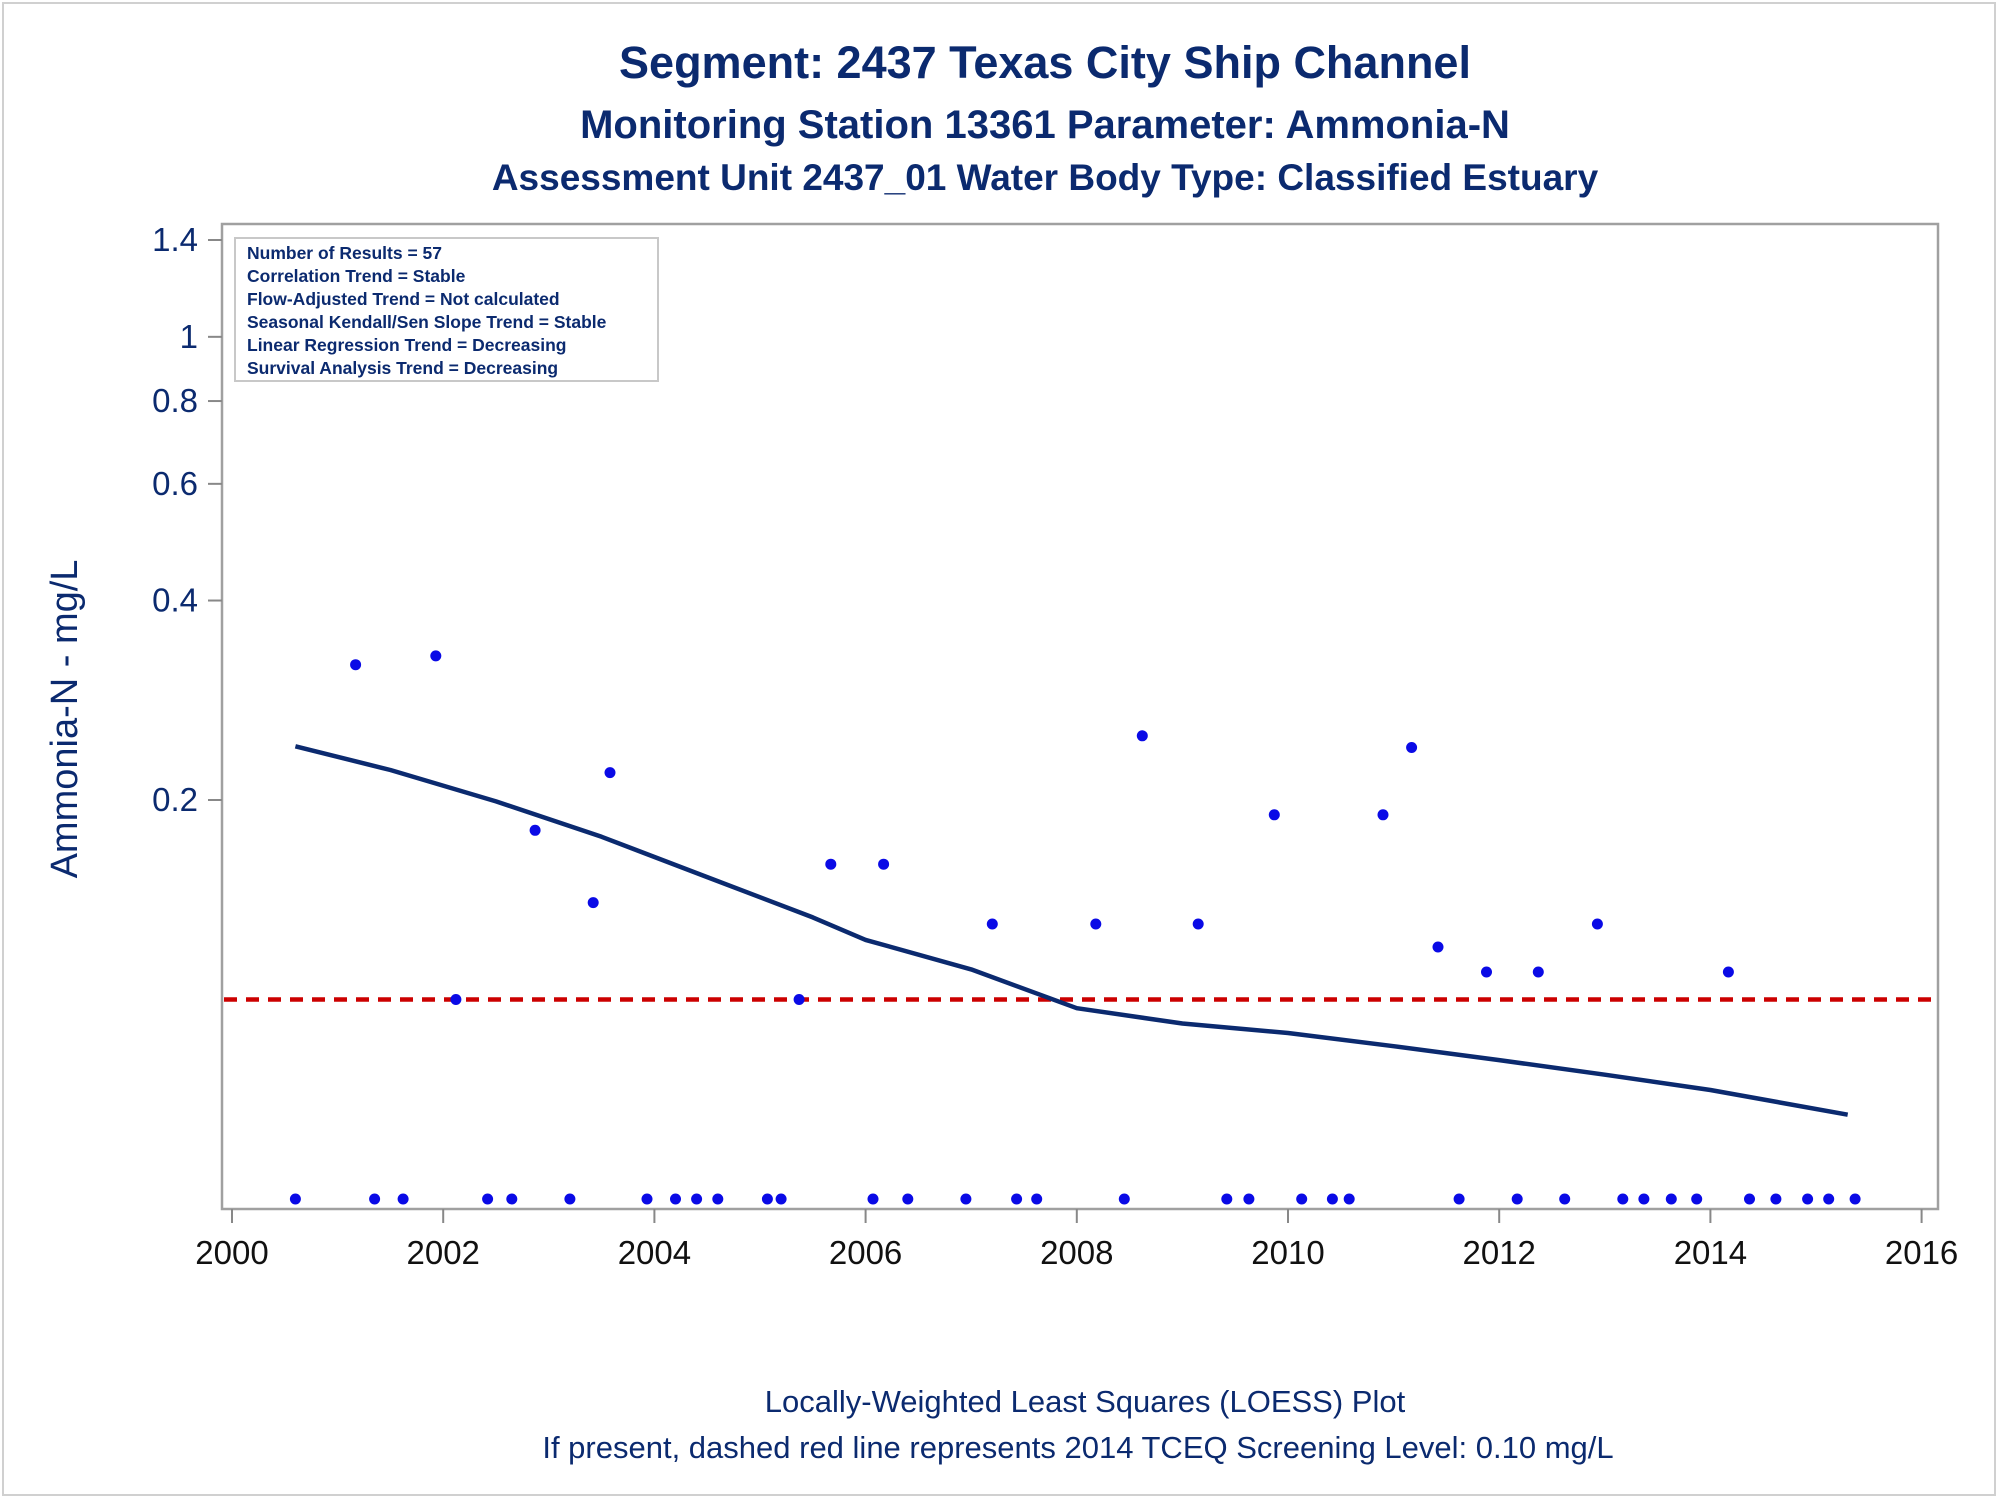 Image resolution: width=2000 pixels, height=1500 pixels. I want to click on stat-line: Survival Analysis Trend = Decreasing, so click(402, 368).